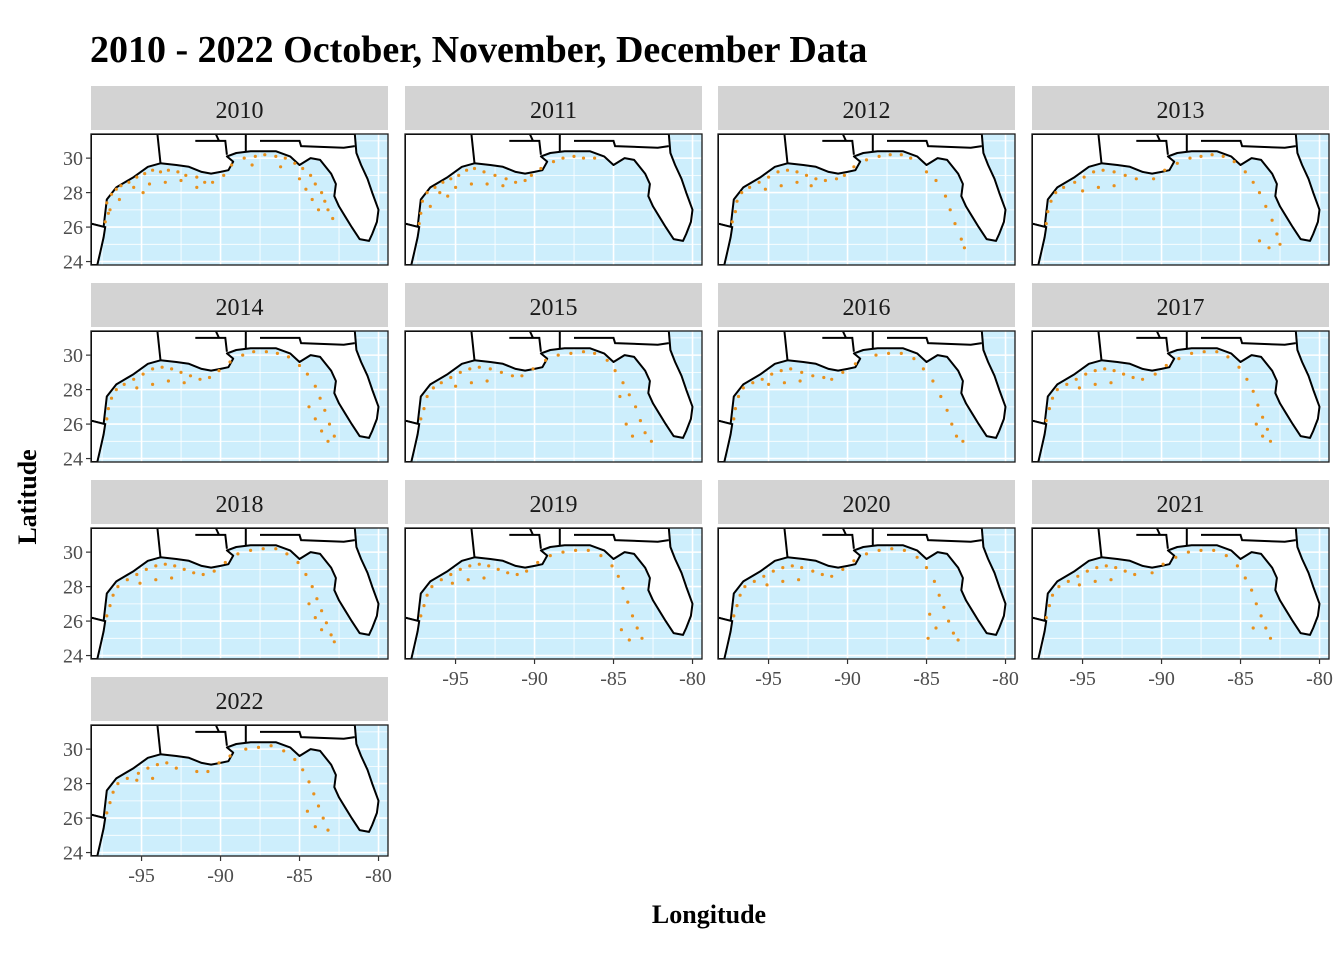  I want to click on facet-panel-2016: 2016, so click(866, 373).